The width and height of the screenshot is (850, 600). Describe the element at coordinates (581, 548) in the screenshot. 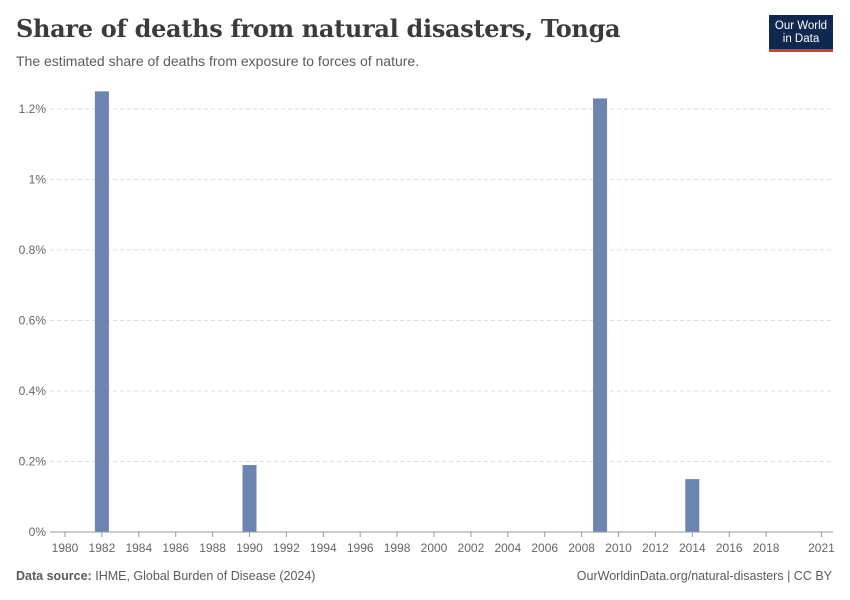

I see `x-tick-label: 2008` at that location.